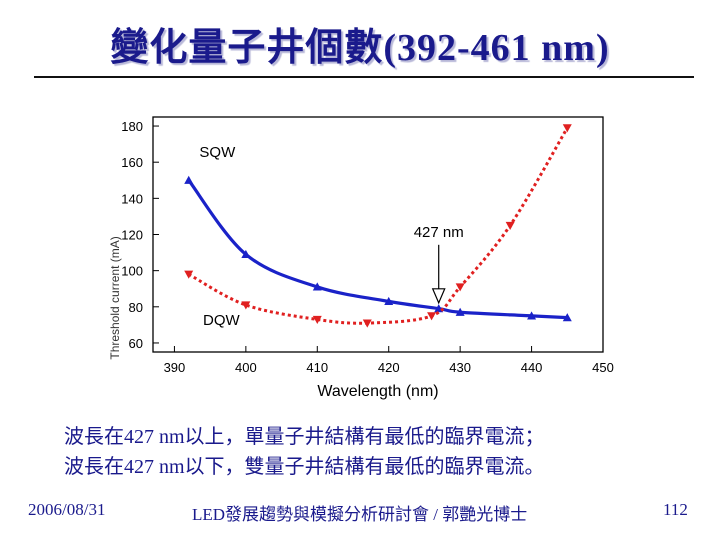 Image resolution: width=720 pixels, height=540 pixels. What do you see at coordinates (460, 367) in the screenshot?
I see `x-tick-label: 430` at bounding box center [460, 367].